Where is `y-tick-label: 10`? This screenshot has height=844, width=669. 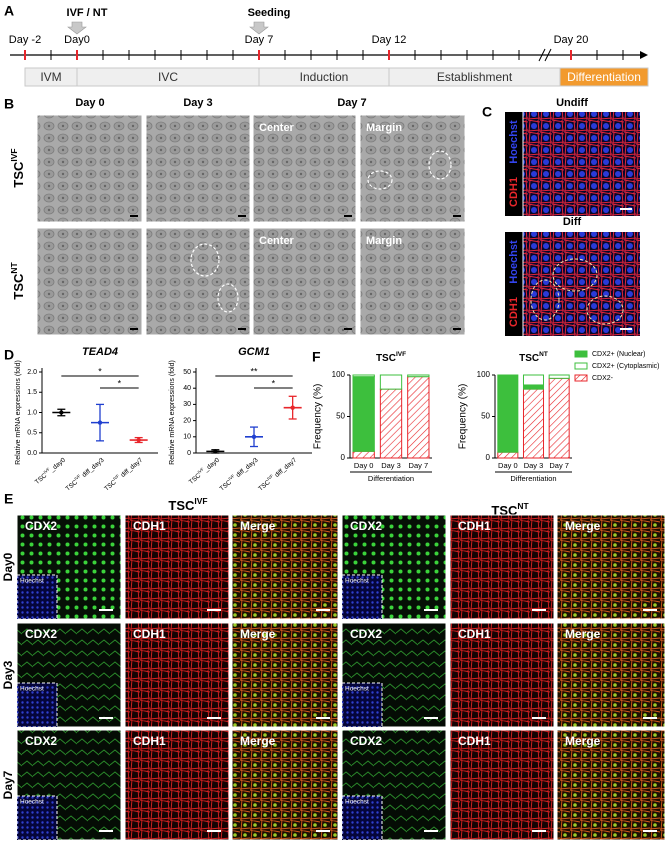
y-tick-label: 10 is located at coordinates (187, 437).